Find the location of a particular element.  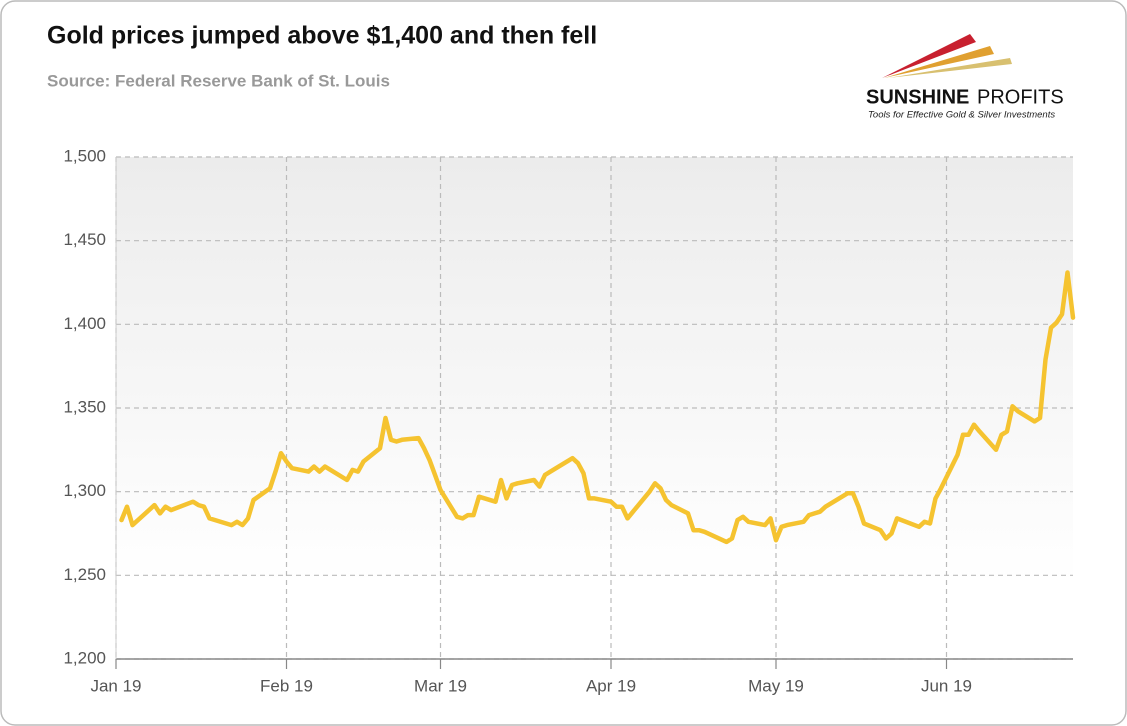

x-tick-label: May 19 is located at coordinates (776, 685).